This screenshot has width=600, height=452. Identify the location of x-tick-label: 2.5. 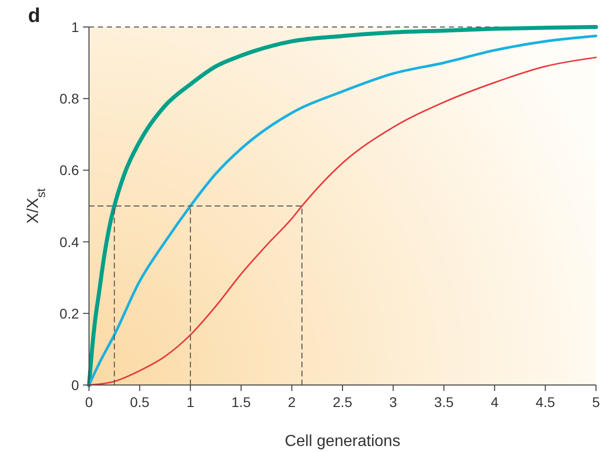
(342, 402).